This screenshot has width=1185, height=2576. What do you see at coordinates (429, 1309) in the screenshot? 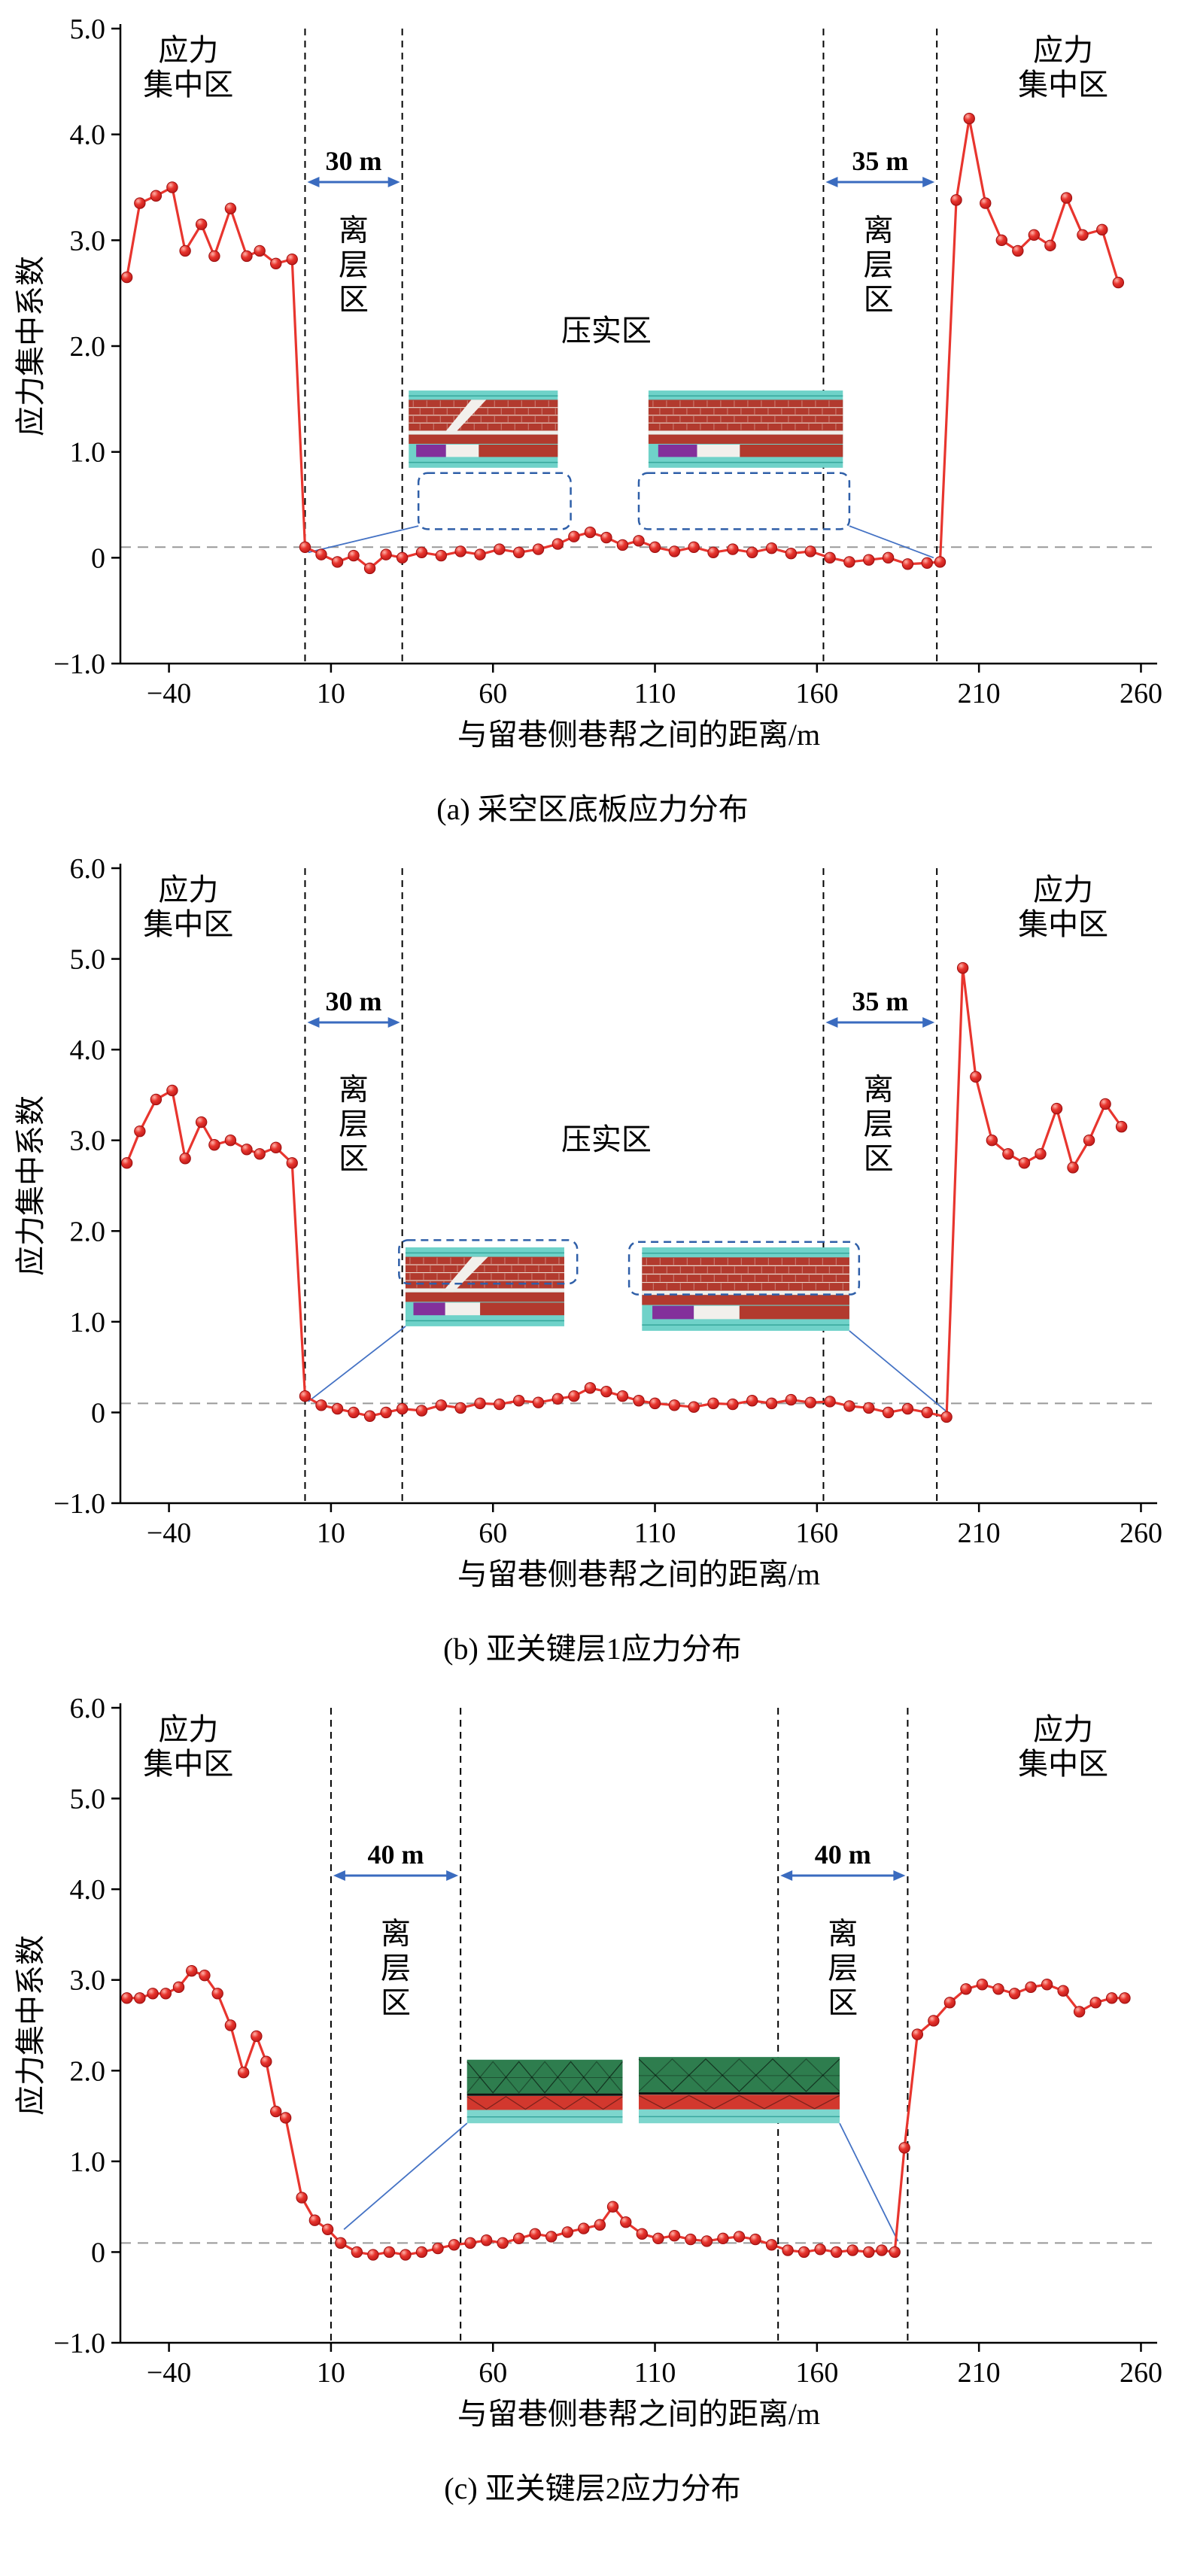
I see `inset-purple-block` at bounding box center [429, 1309].